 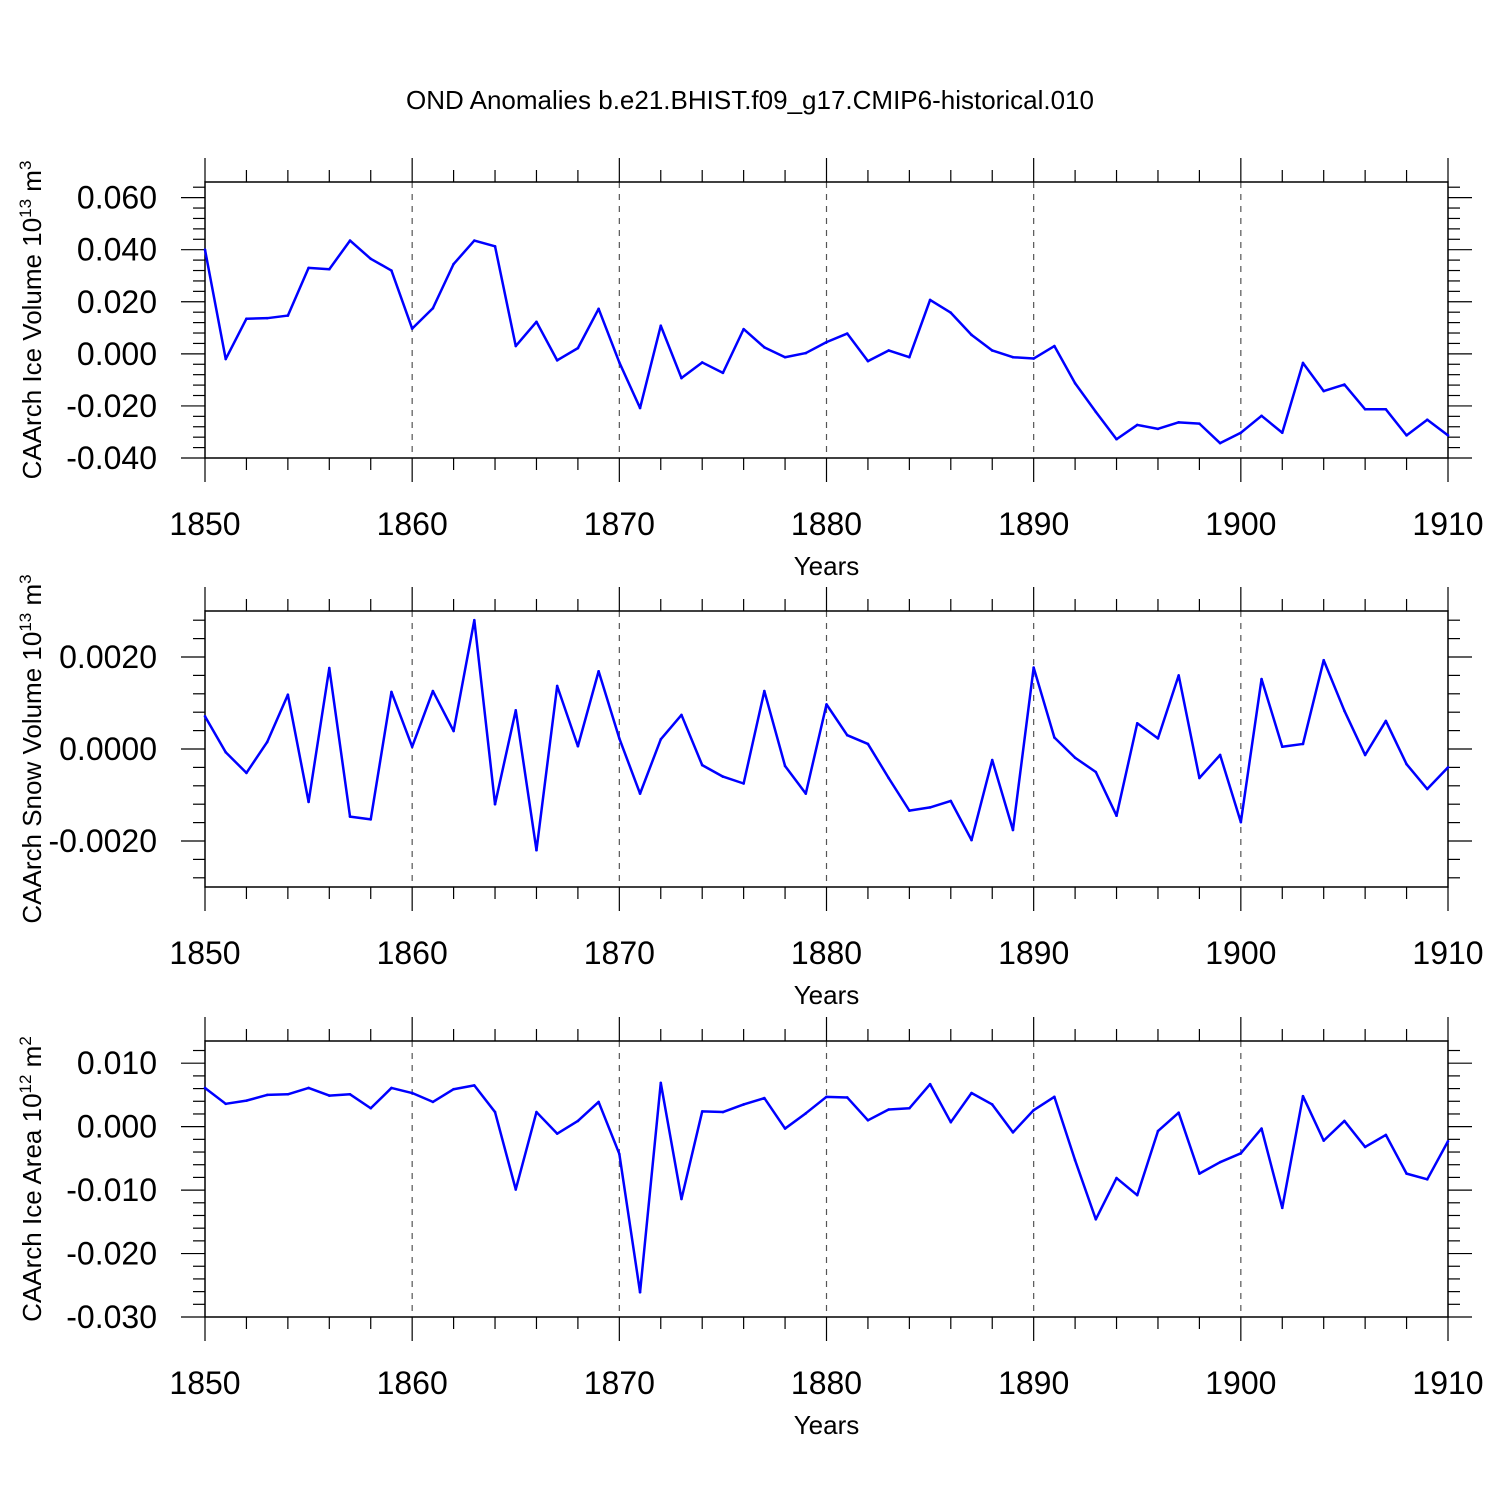 I want to click on chart2-x-tick-label: 1910, so click(x=1447, y=1383).